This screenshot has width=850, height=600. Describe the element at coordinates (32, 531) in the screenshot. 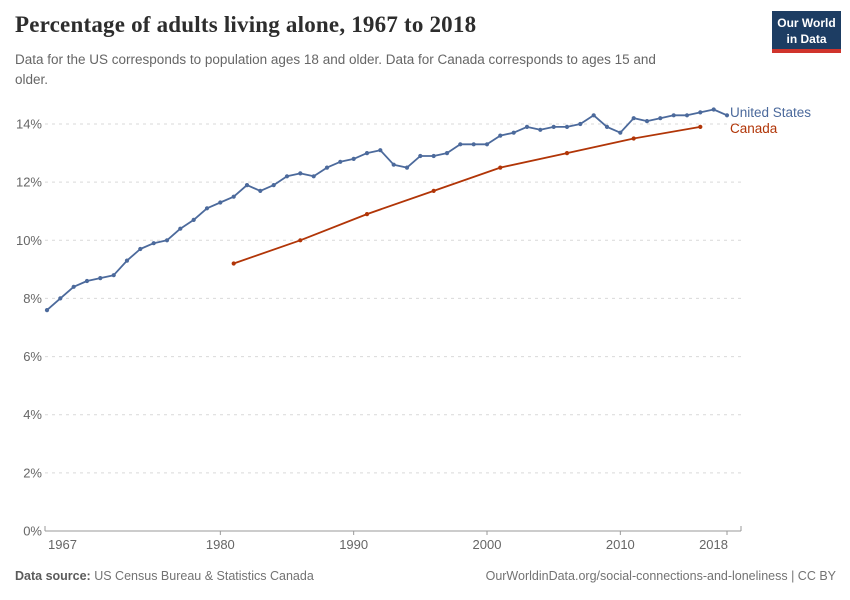

I see `y-tick-label: 0%` at that location.